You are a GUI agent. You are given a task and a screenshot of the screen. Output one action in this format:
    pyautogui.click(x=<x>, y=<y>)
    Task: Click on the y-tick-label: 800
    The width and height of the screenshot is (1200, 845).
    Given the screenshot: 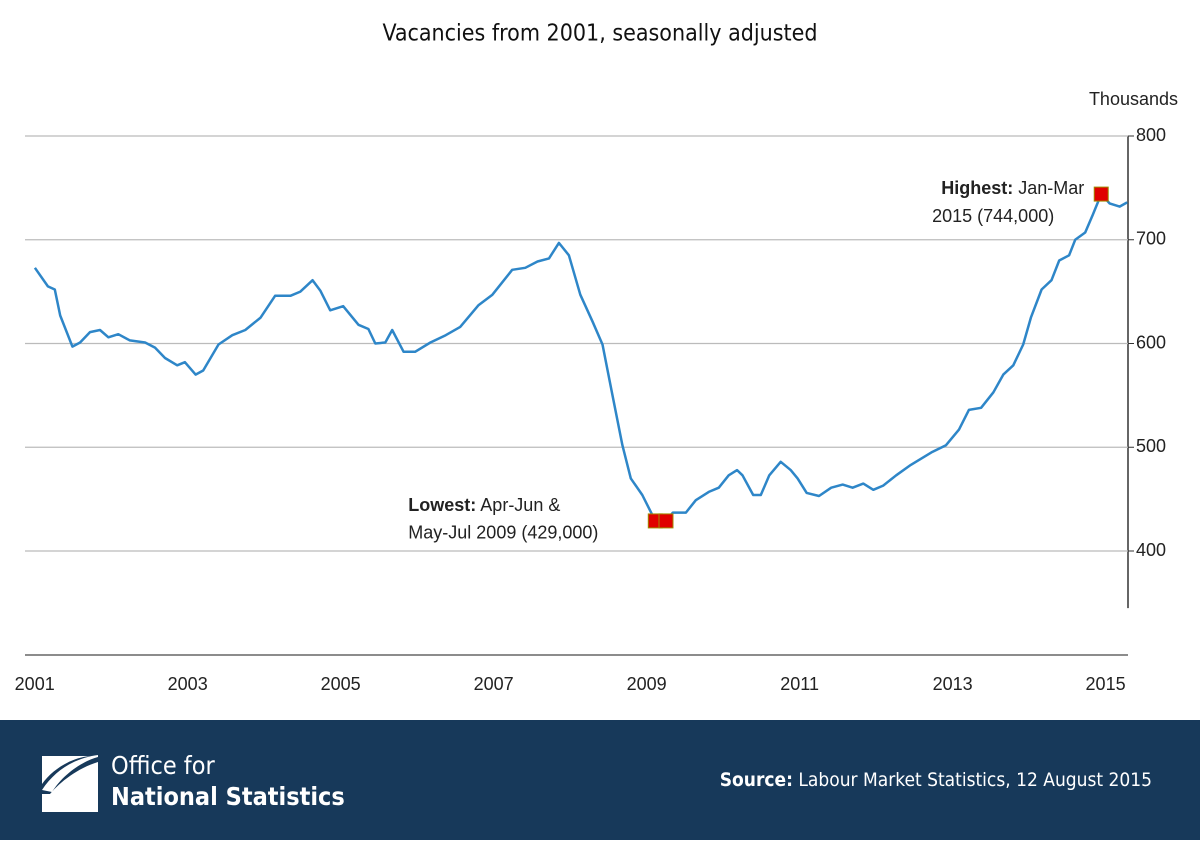 What is the action you would take?
    pyautogui.click(x=1151, y=135)
    